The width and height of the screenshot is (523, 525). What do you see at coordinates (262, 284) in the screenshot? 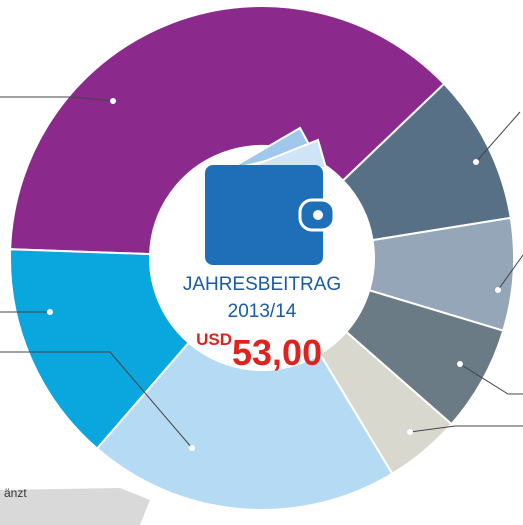
I see `center-title: JAHRESBEITRAG` at bounding box center [262, 284].